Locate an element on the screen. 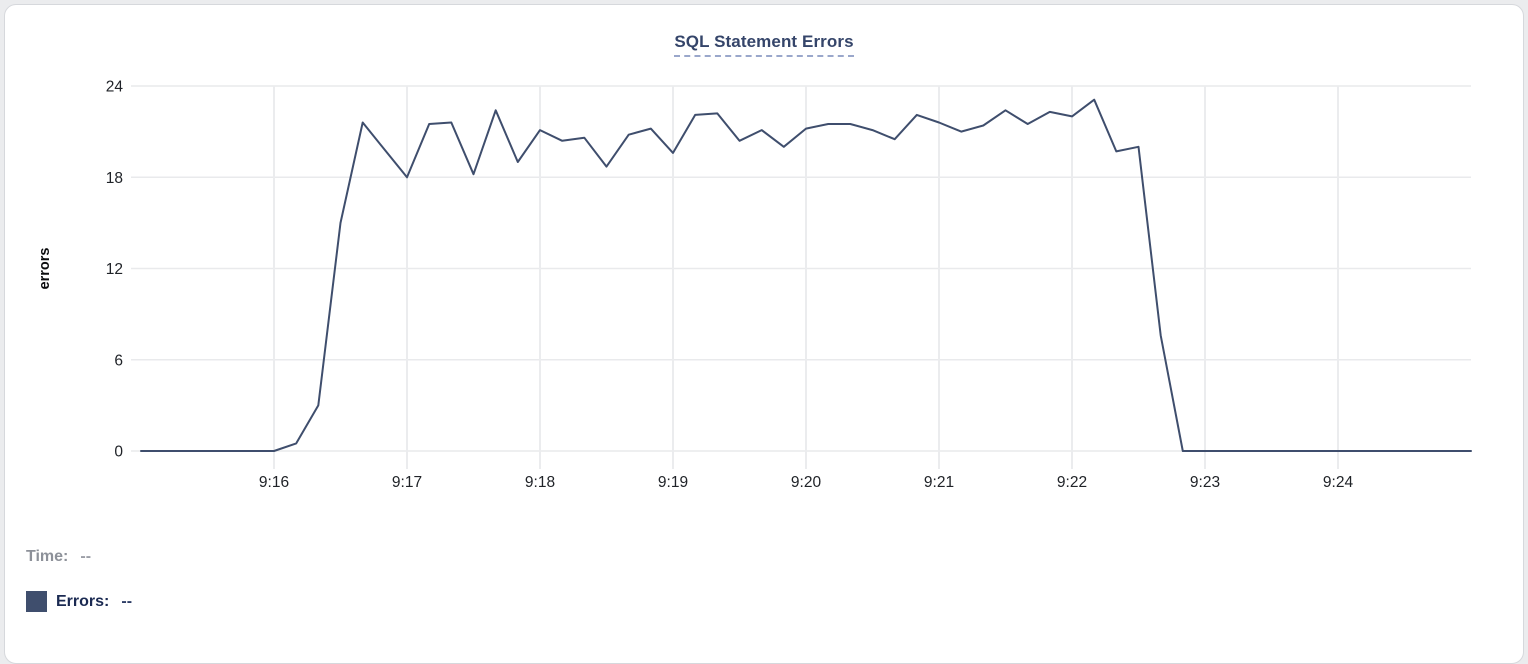 The width and height of the screenshot is (1528, 664). x-tick-label: 9:17 is located at coordinates (407, 482).